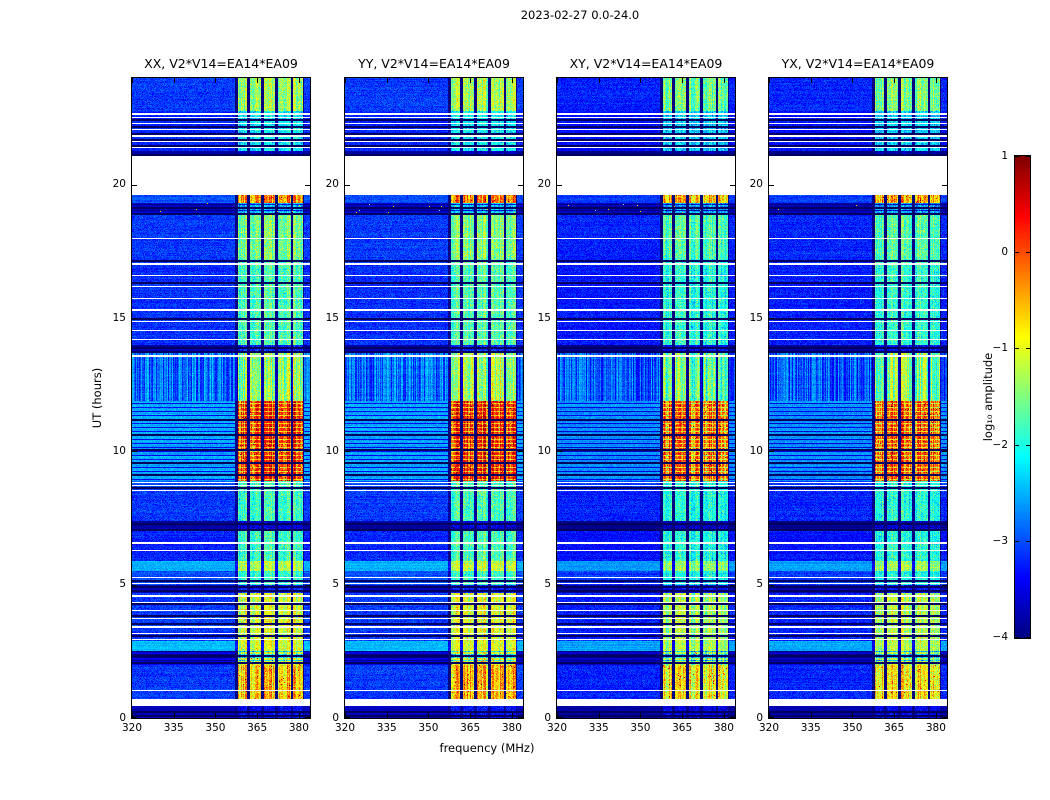  What do you see at coordinates (1004, 155) in the screenshot?
I see `colorbar-tick-label: 1` at bounding box center [1004, 155].